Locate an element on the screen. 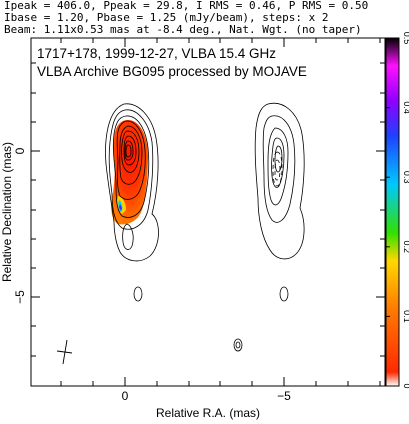  intensity-contours is located at coordinates (132, 182).